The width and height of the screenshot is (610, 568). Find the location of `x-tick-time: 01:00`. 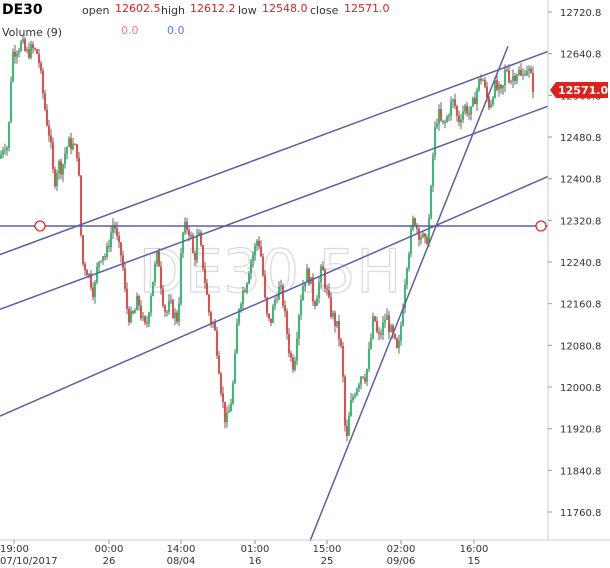

x-tick-time: 01:00 is located at coordinates (255, 549).